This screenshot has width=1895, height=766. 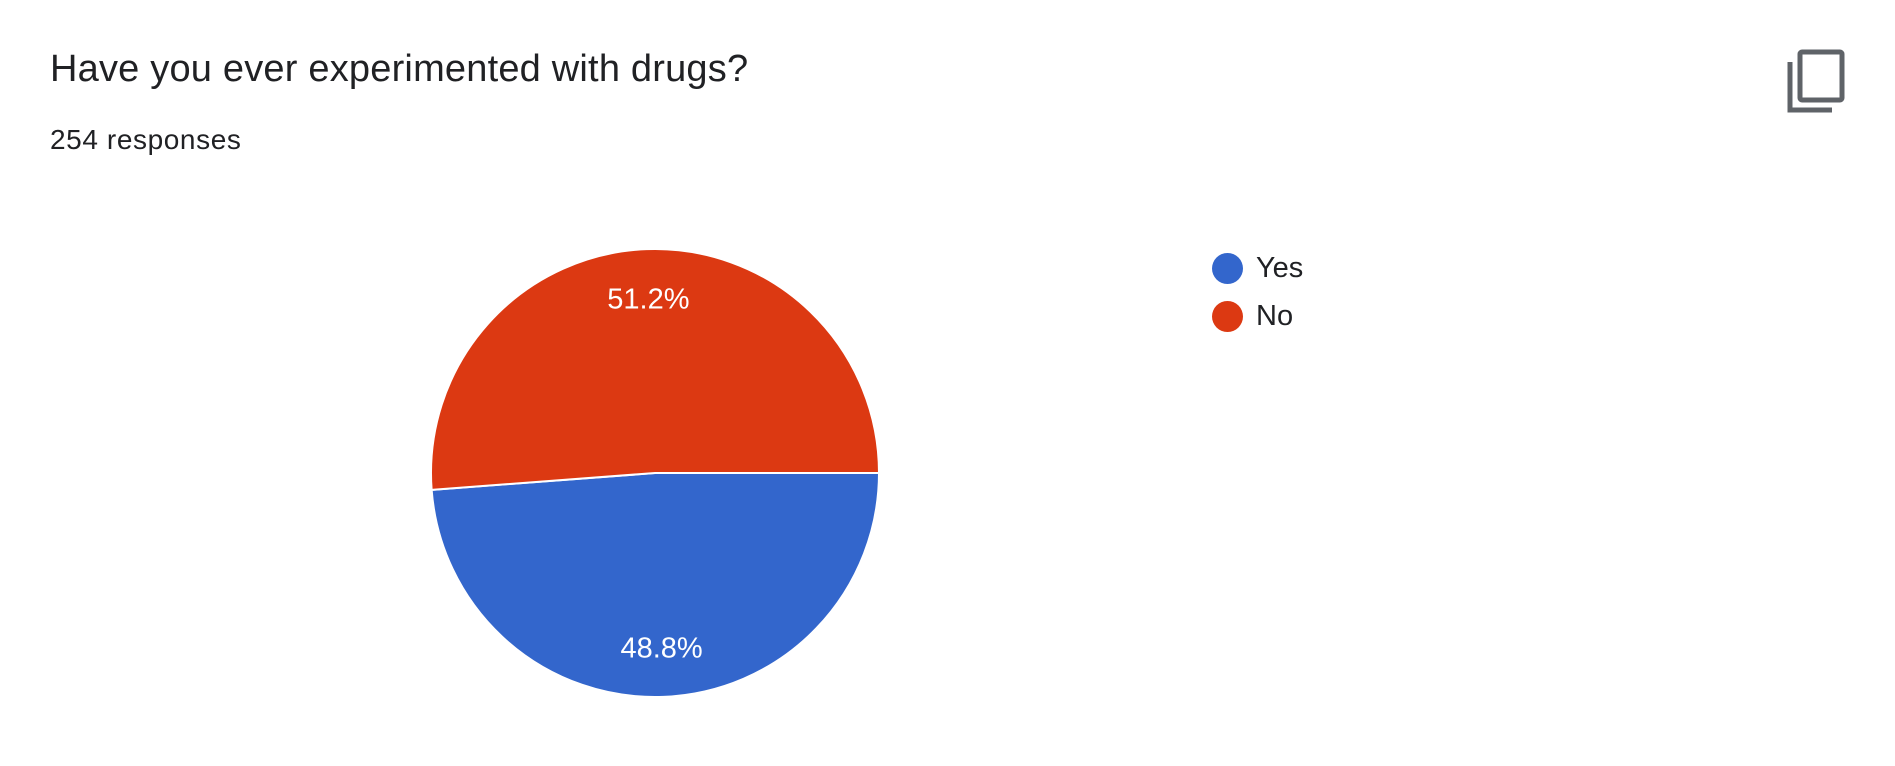 I want to click on legend-label-yes: Yes, so click(x=1280, y=267).